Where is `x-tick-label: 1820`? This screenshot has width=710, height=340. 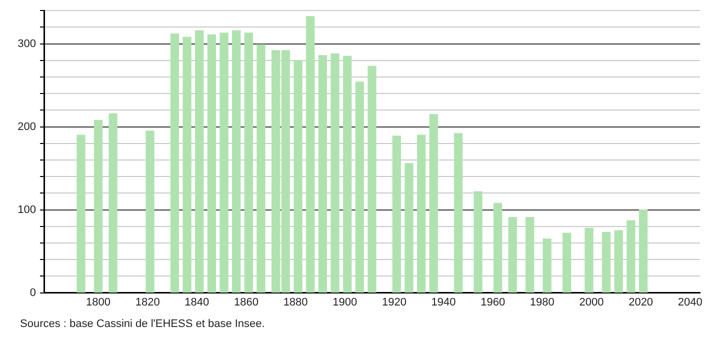
x-tick-label: 1820 is located at coordinates (147, 302).